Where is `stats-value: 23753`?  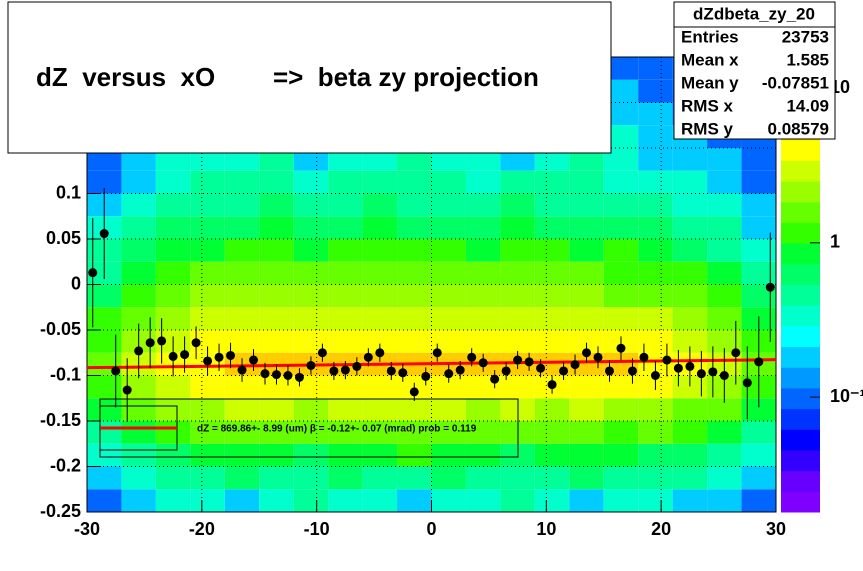 stats-value: 23753 is located at coordinates (805, 36).